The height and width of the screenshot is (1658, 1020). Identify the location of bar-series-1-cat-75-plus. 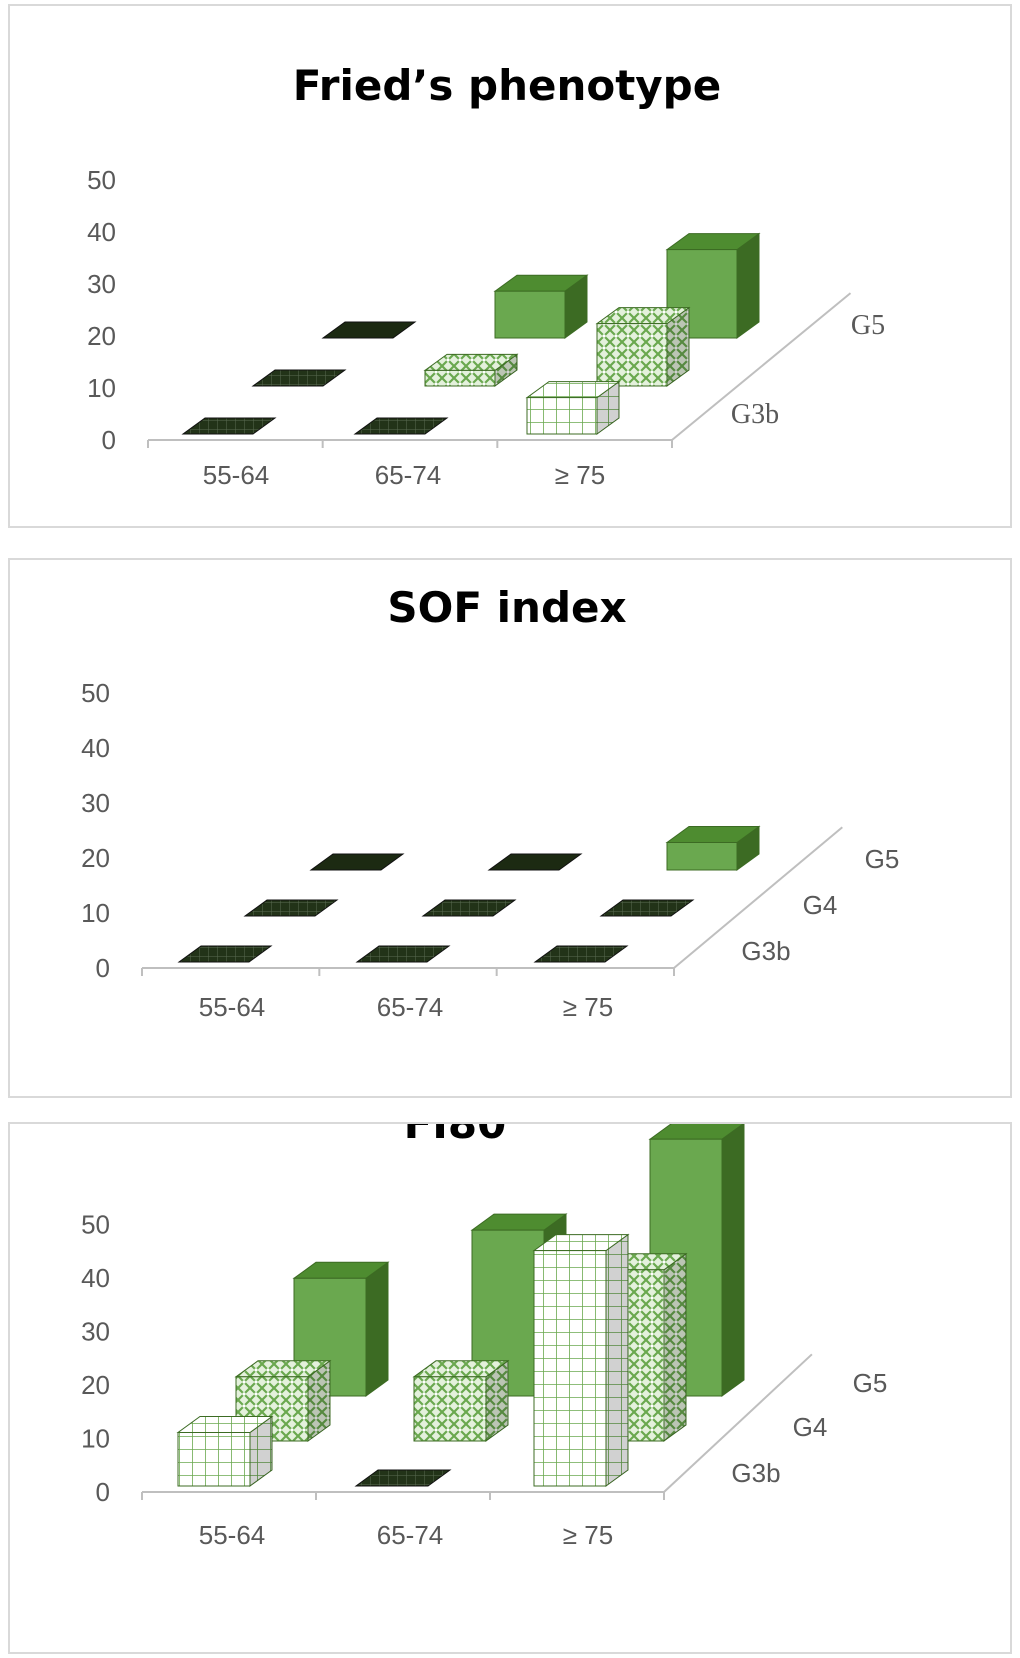
(643, 346).